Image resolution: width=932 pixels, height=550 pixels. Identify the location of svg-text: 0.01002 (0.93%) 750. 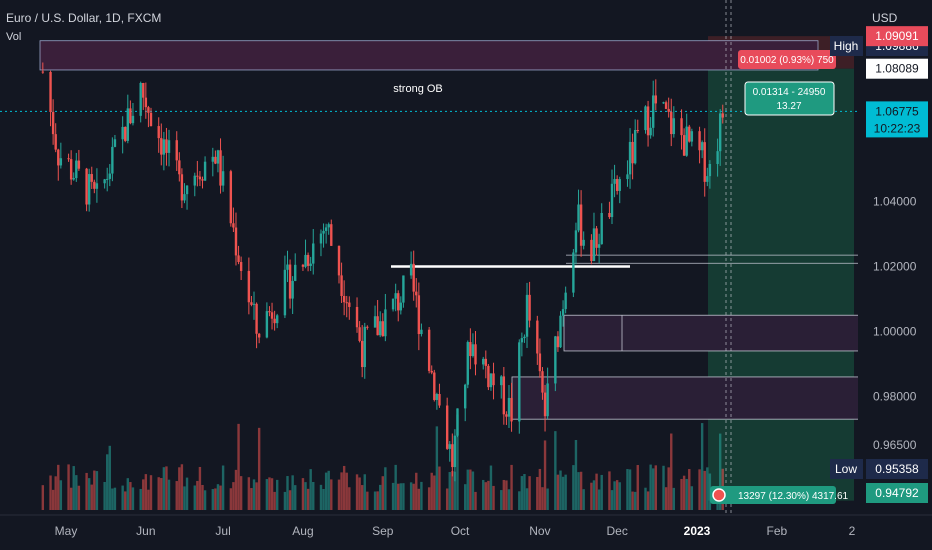
(787, 60).